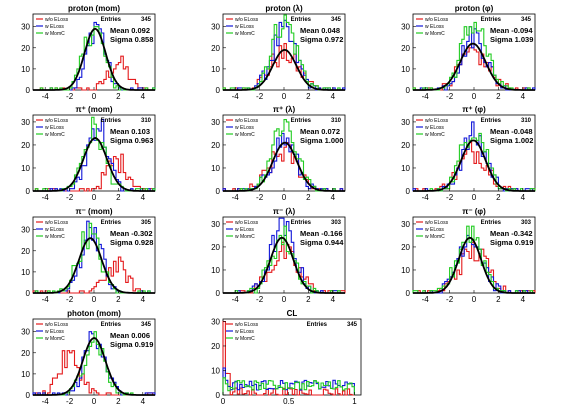 The image size is (567, 407). What do you see at coordinates (320, 30) in the screenshot?
I see `mean-value: Mean 0.048` at bounding box center [320, 30].